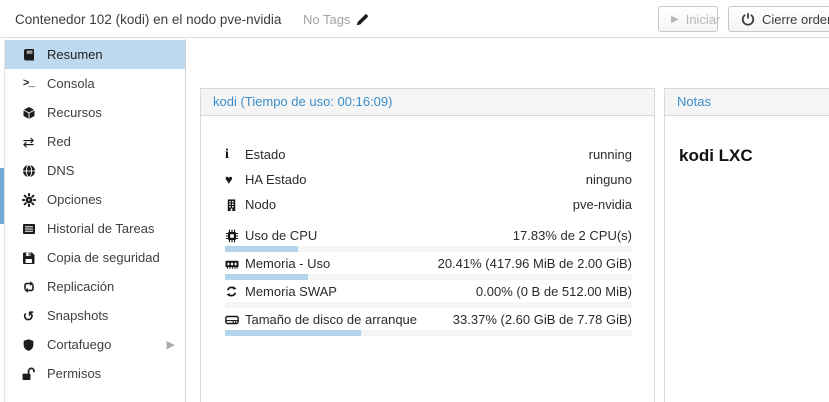 The width and height of the screenshot is (829, 402). What do you see at coordinates (229, 179) in the screenshot?
I see `heartbeat-icon: ♥` at bounding box center [229, 179].